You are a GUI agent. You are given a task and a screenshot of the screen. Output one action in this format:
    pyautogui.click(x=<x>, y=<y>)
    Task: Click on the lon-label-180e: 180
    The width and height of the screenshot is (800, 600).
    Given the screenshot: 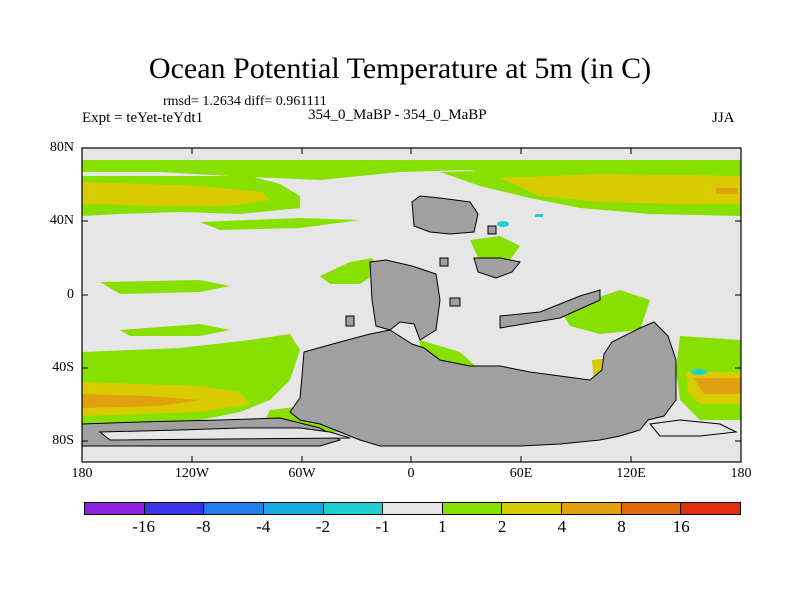 What is the action you would take?
    pyautogui.click(x=741, y=473)
    